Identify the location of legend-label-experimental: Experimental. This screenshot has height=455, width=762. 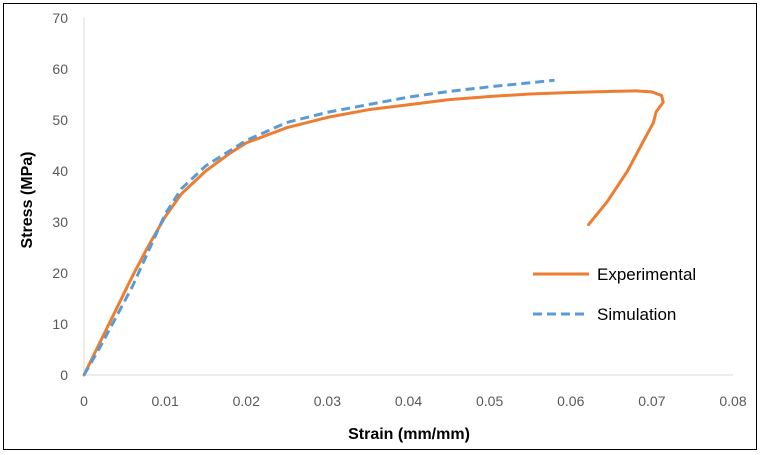
(646, 274).